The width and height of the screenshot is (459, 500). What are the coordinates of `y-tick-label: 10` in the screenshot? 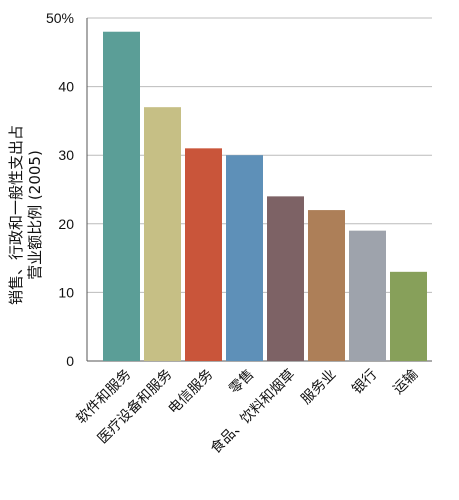 It's located at (66, 292).